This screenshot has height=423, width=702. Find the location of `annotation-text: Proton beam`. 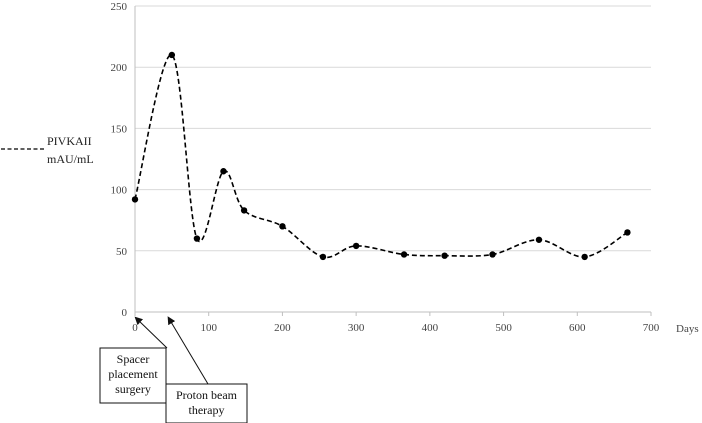

annotation-text: Proton beam is located at coordinates (207, 395).